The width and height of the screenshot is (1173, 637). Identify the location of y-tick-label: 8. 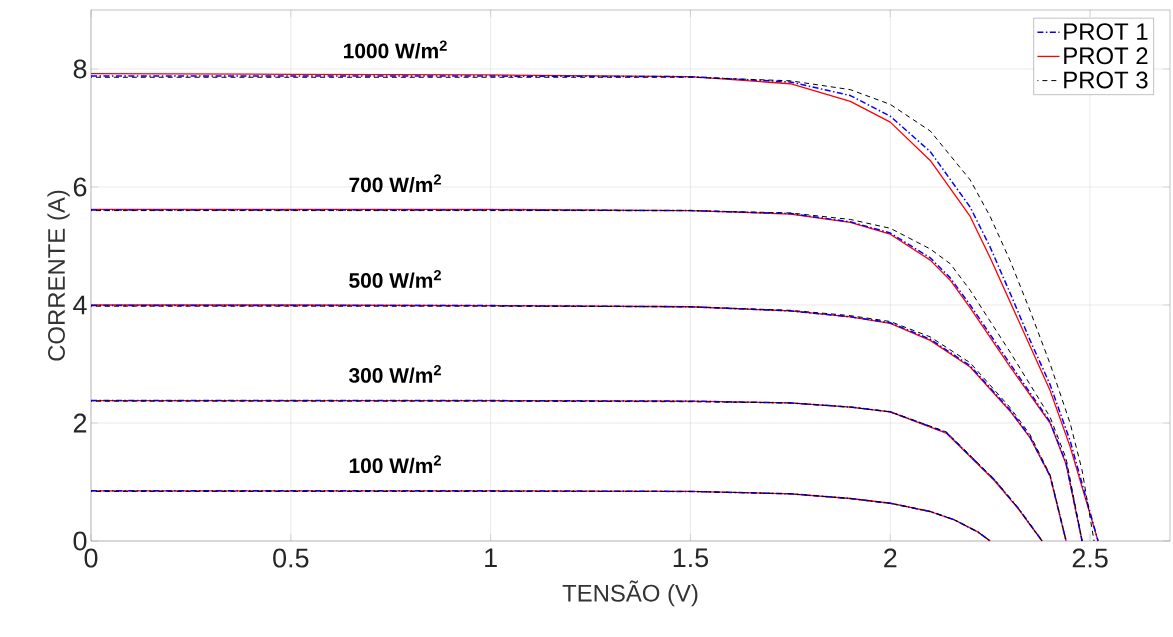
(80, 69).